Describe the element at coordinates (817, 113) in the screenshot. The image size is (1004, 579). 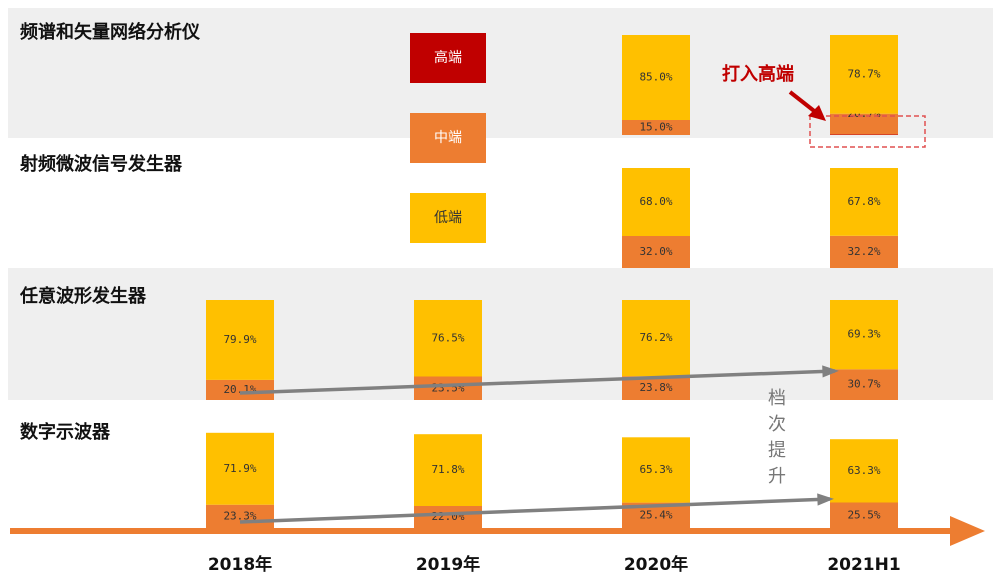
I see `annotation-arrowhead` at that location.